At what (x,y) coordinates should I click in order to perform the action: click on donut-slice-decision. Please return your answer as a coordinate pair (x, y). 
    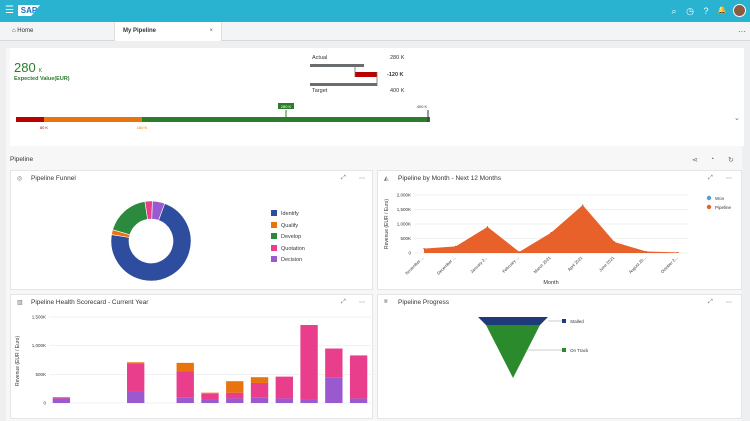
    Looking at the image, I should click on (158, 210).